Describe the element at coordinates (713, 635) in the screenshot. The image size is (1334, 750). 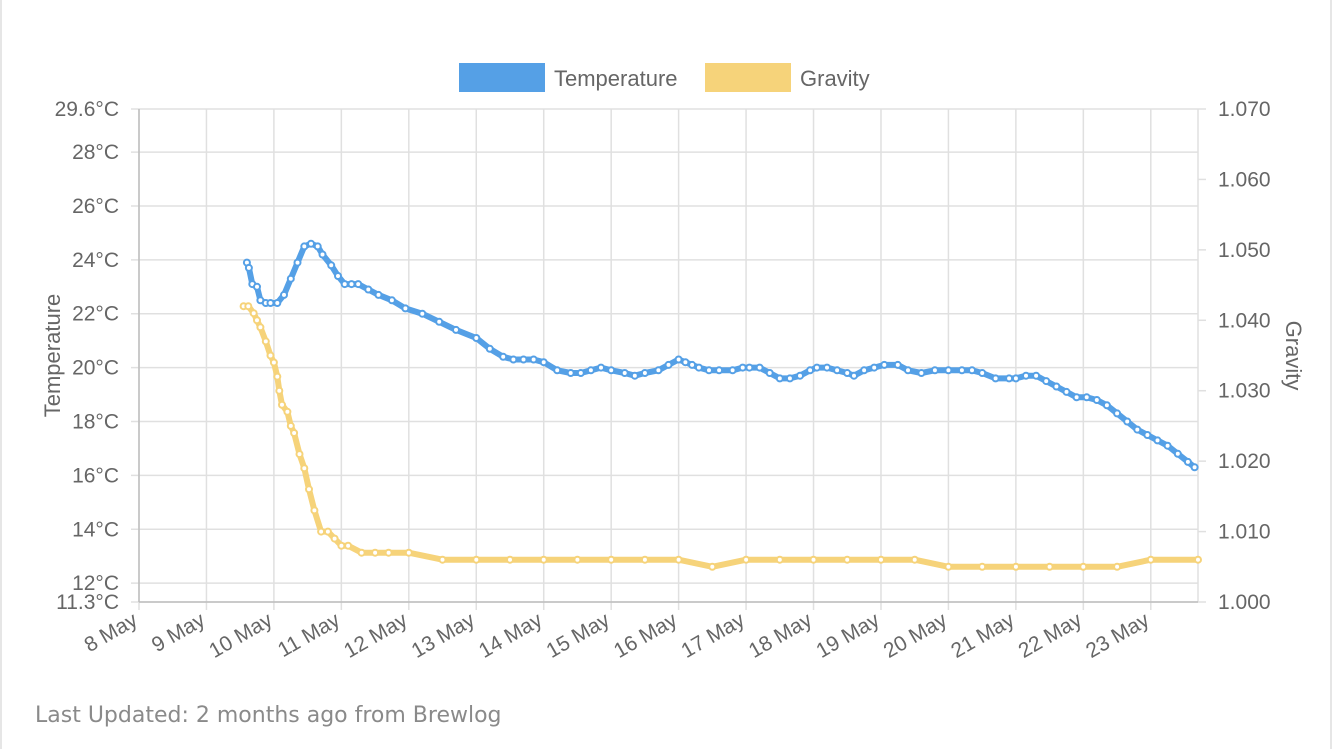
I see `x-tick-label: 17 May` at that location.